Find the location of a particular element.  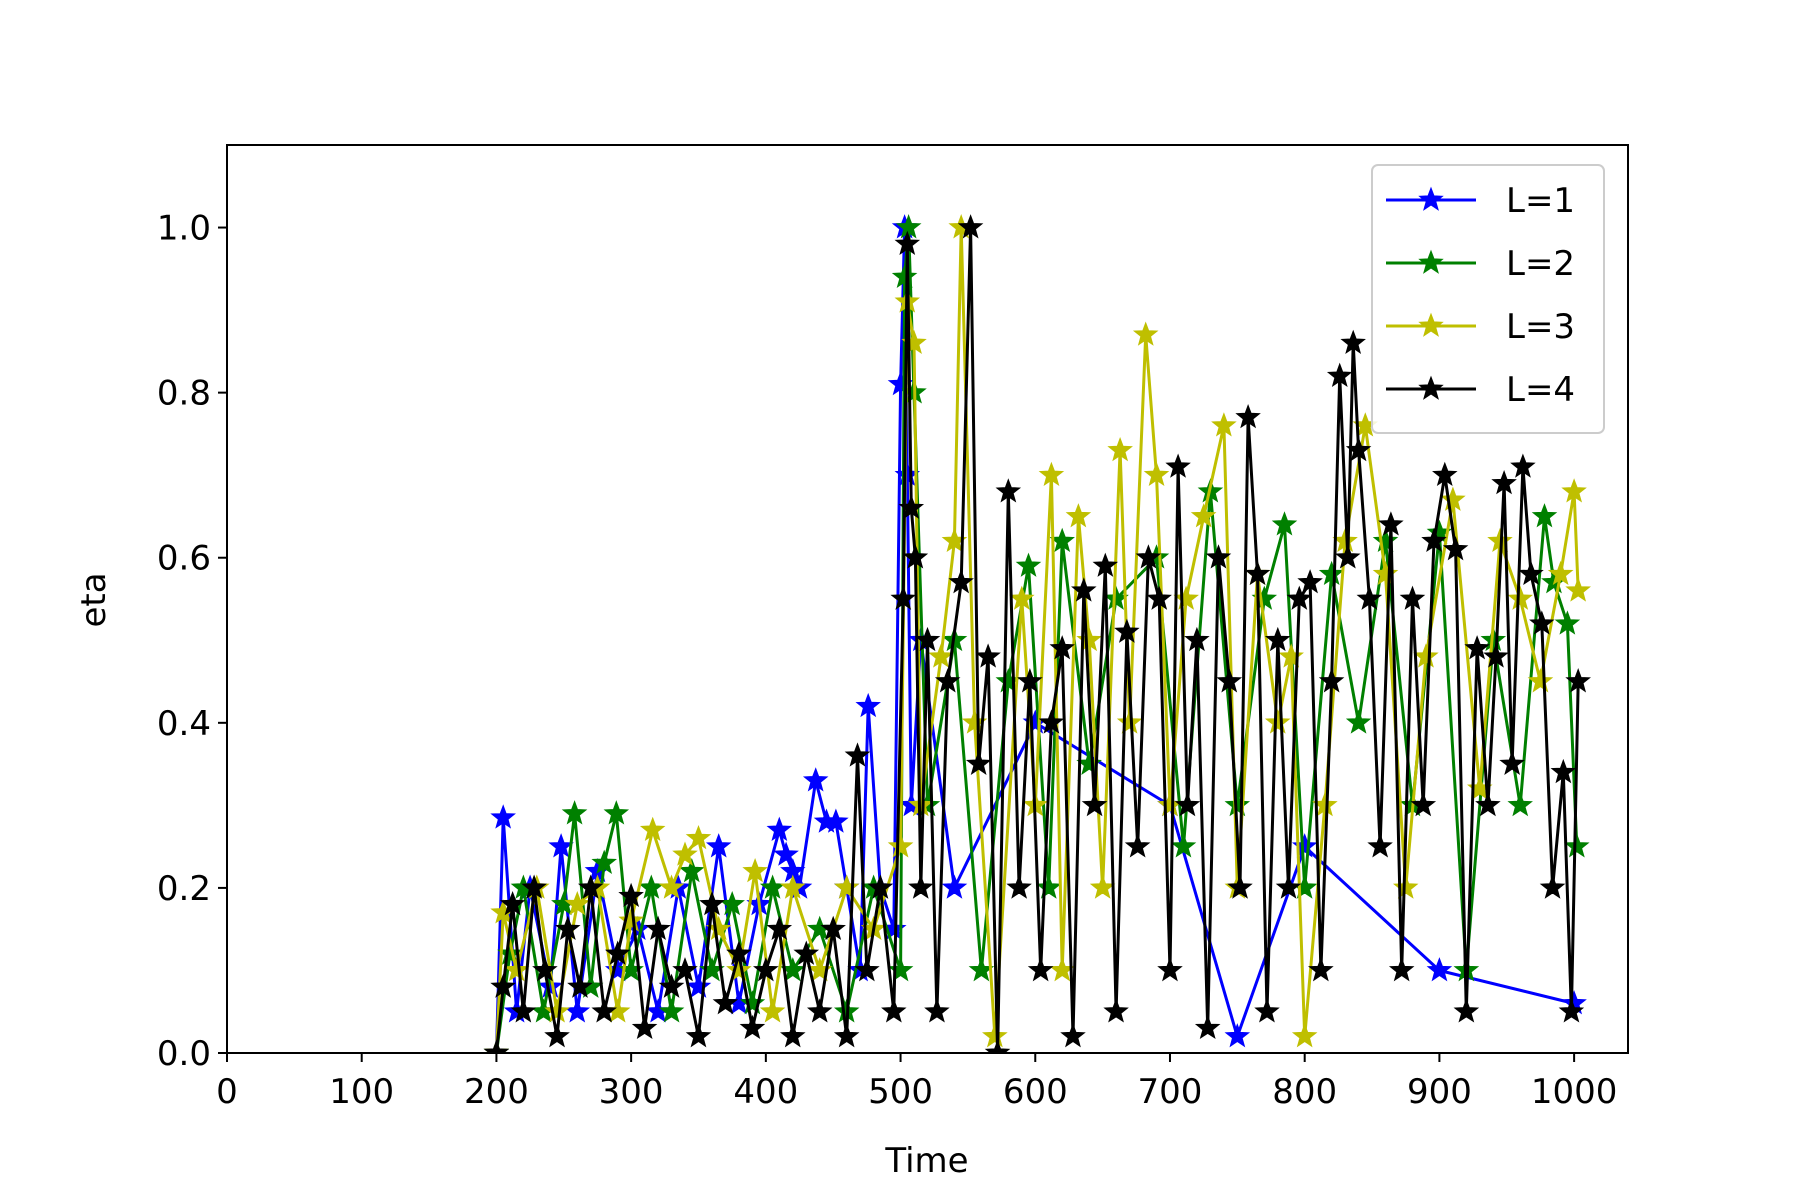

legend-label: L=1 is located at coordinates (1540, 201).